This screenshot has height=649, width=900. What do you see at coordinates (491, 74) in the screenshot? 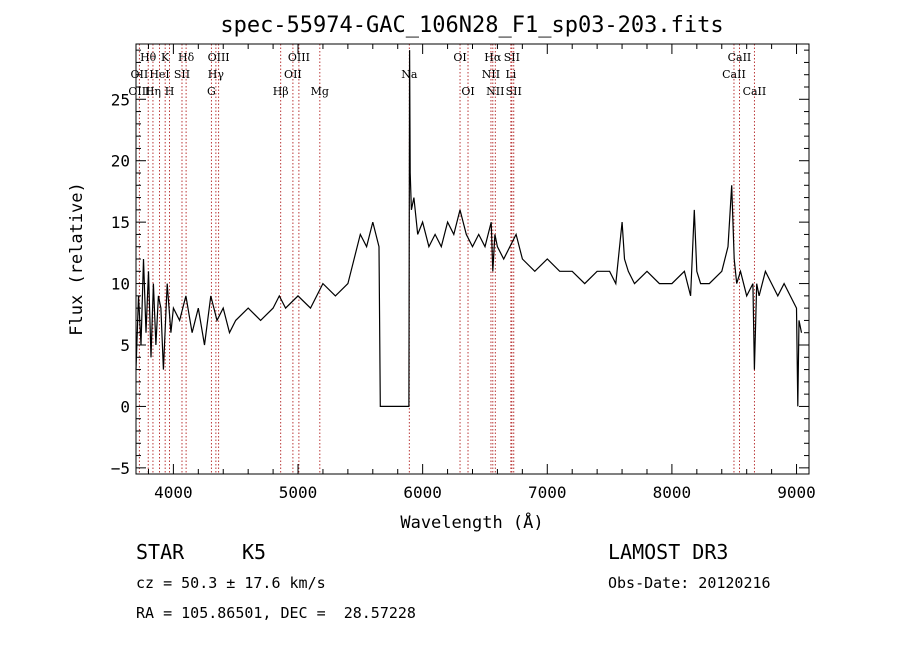
I see `line-label-21: NII` at bounding box center [491, 74].